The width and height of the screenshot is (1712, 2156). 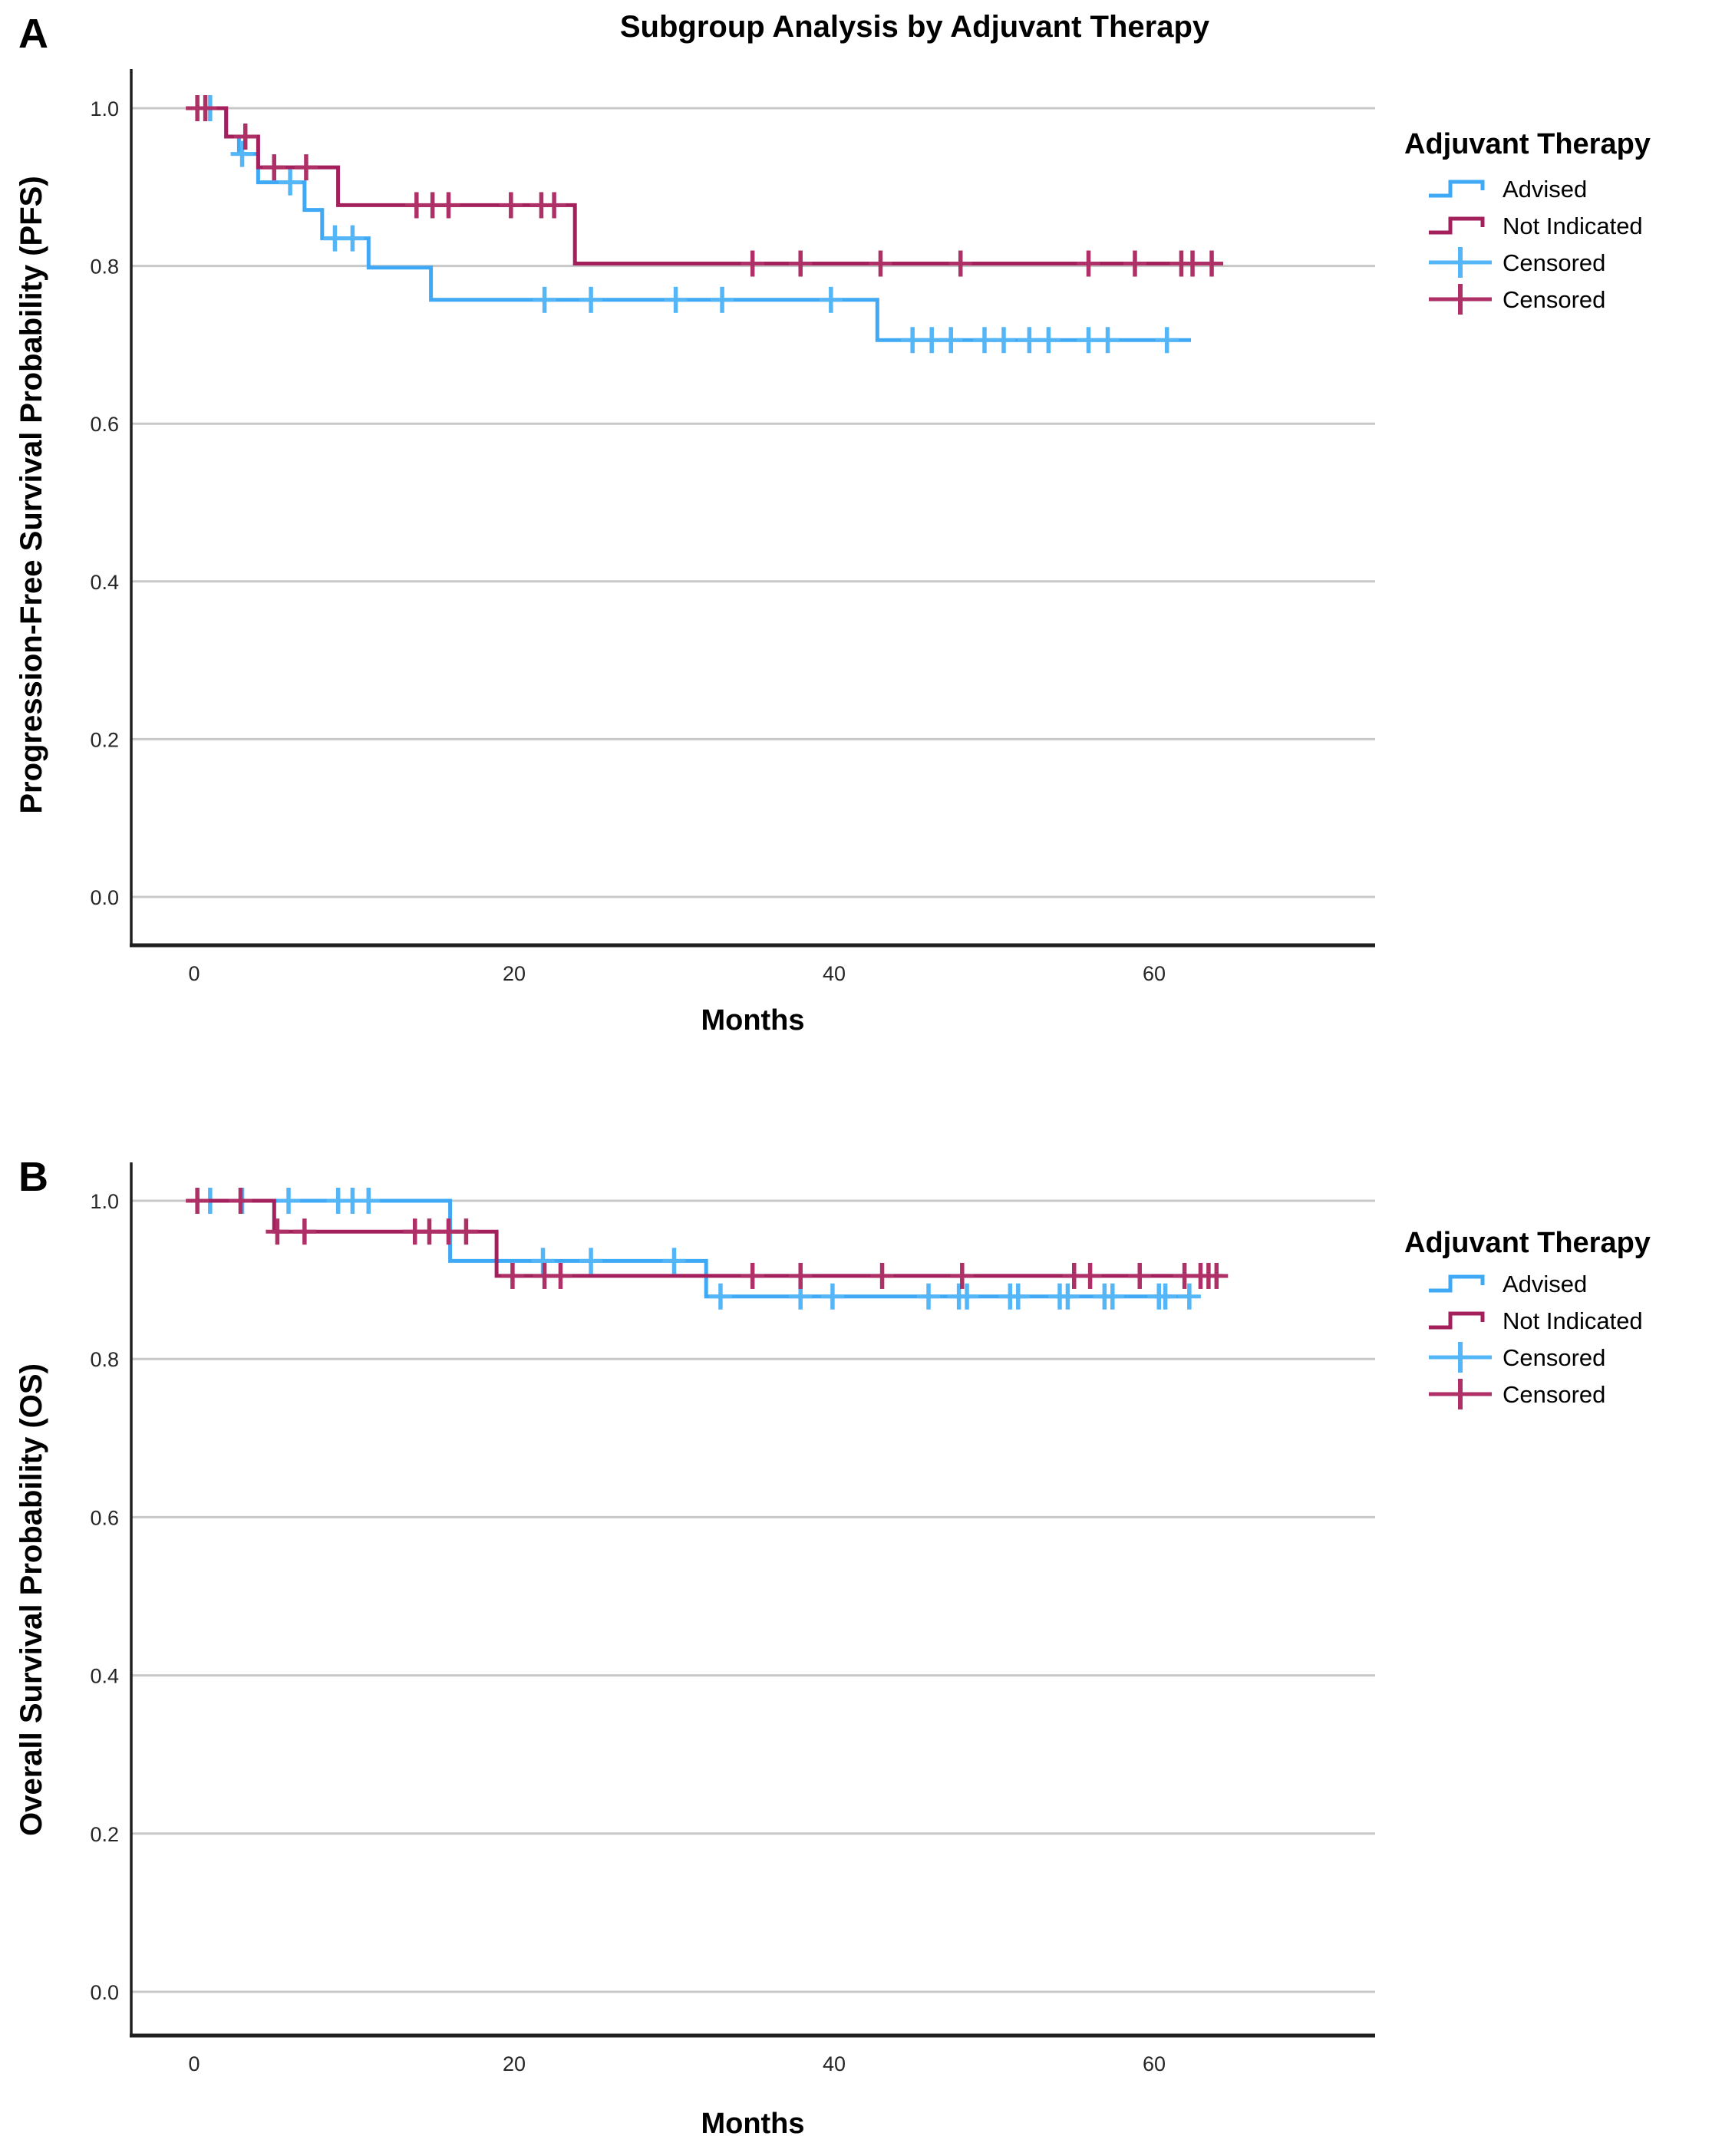 I want to click on legend-b-entry-censored-advised: Censored, so click(x=1554, y=1357).